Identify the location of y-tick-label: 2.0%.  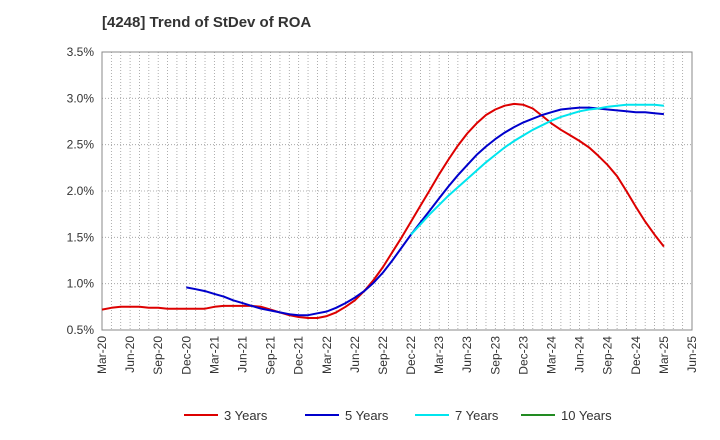
(81, 191).